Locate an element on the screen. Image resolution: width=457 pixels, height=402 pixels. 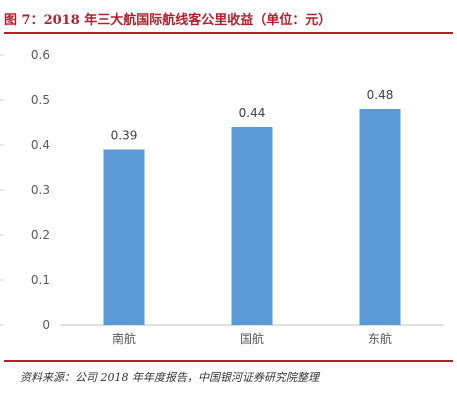
y-tick-label: 0.6 is located at coordinates (40, 55).